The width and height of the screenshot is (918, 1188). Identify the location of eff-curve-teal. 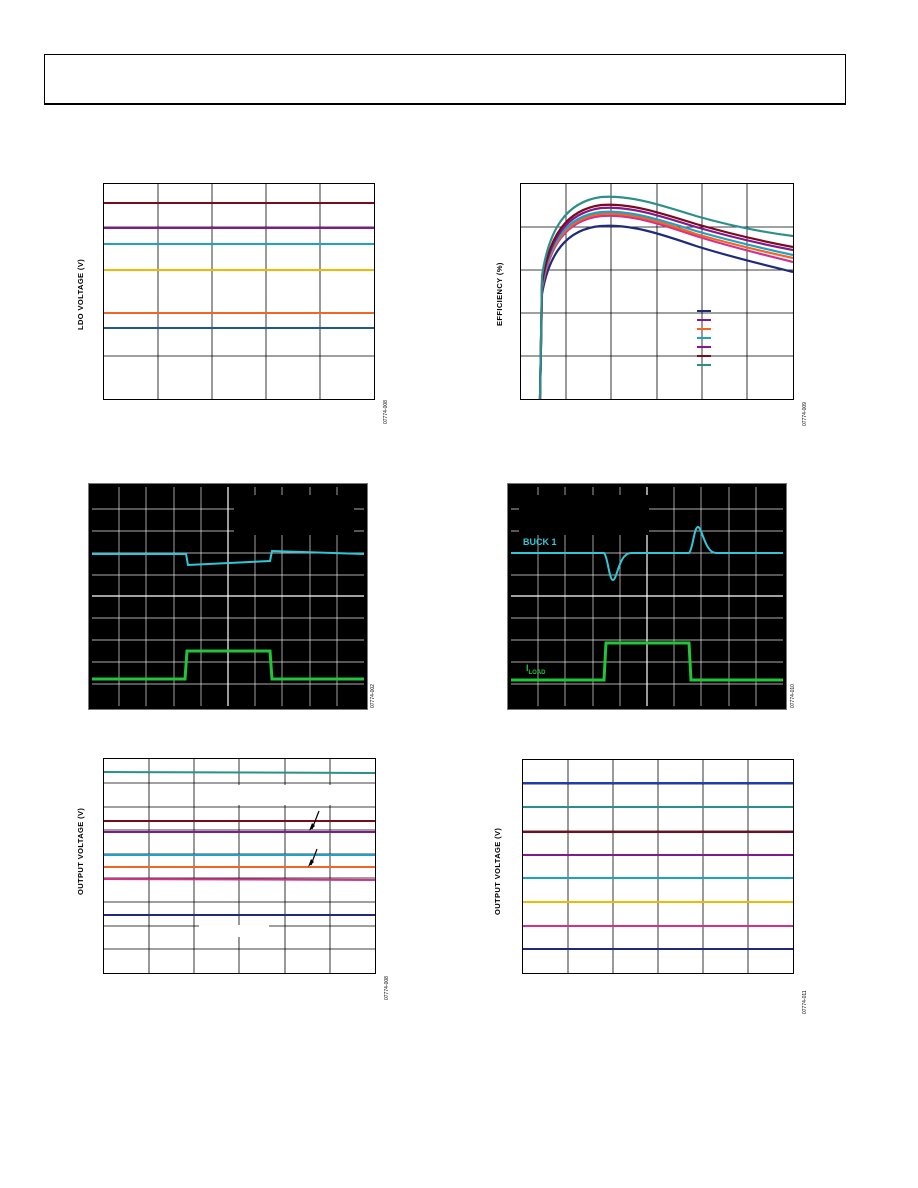
(665, 297).